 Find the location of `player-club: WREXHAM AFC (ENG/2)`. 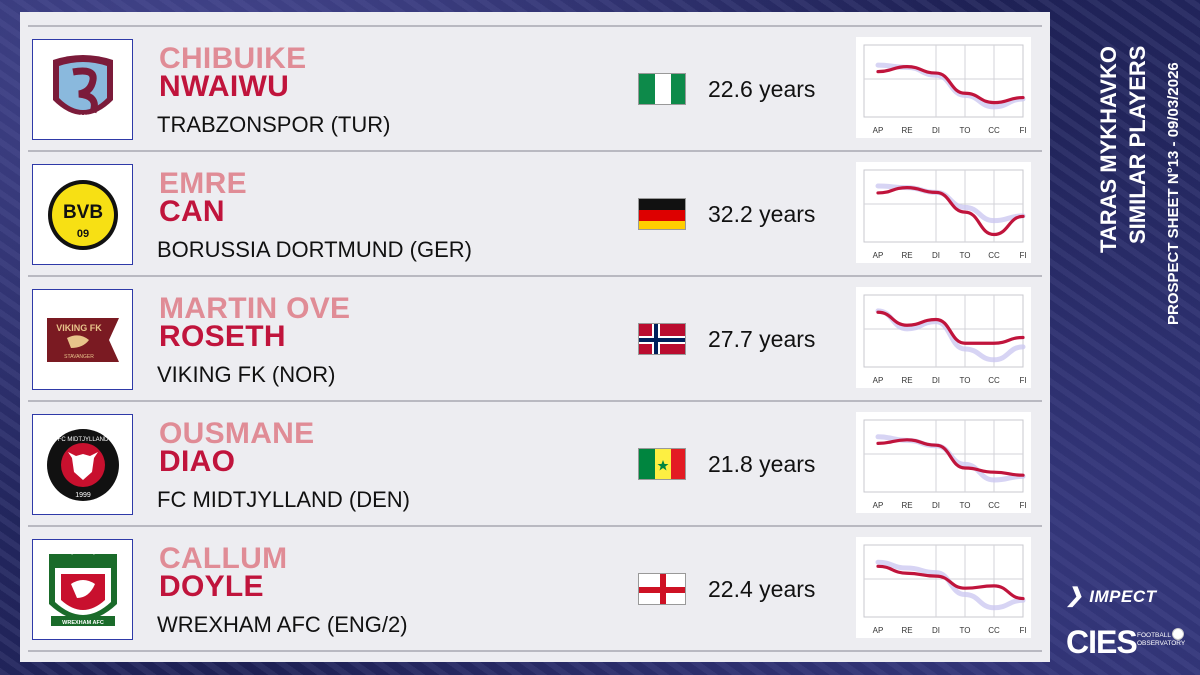

player-club: WREXHAM AFC (ENG/2) is located at coordinates (282, 624).